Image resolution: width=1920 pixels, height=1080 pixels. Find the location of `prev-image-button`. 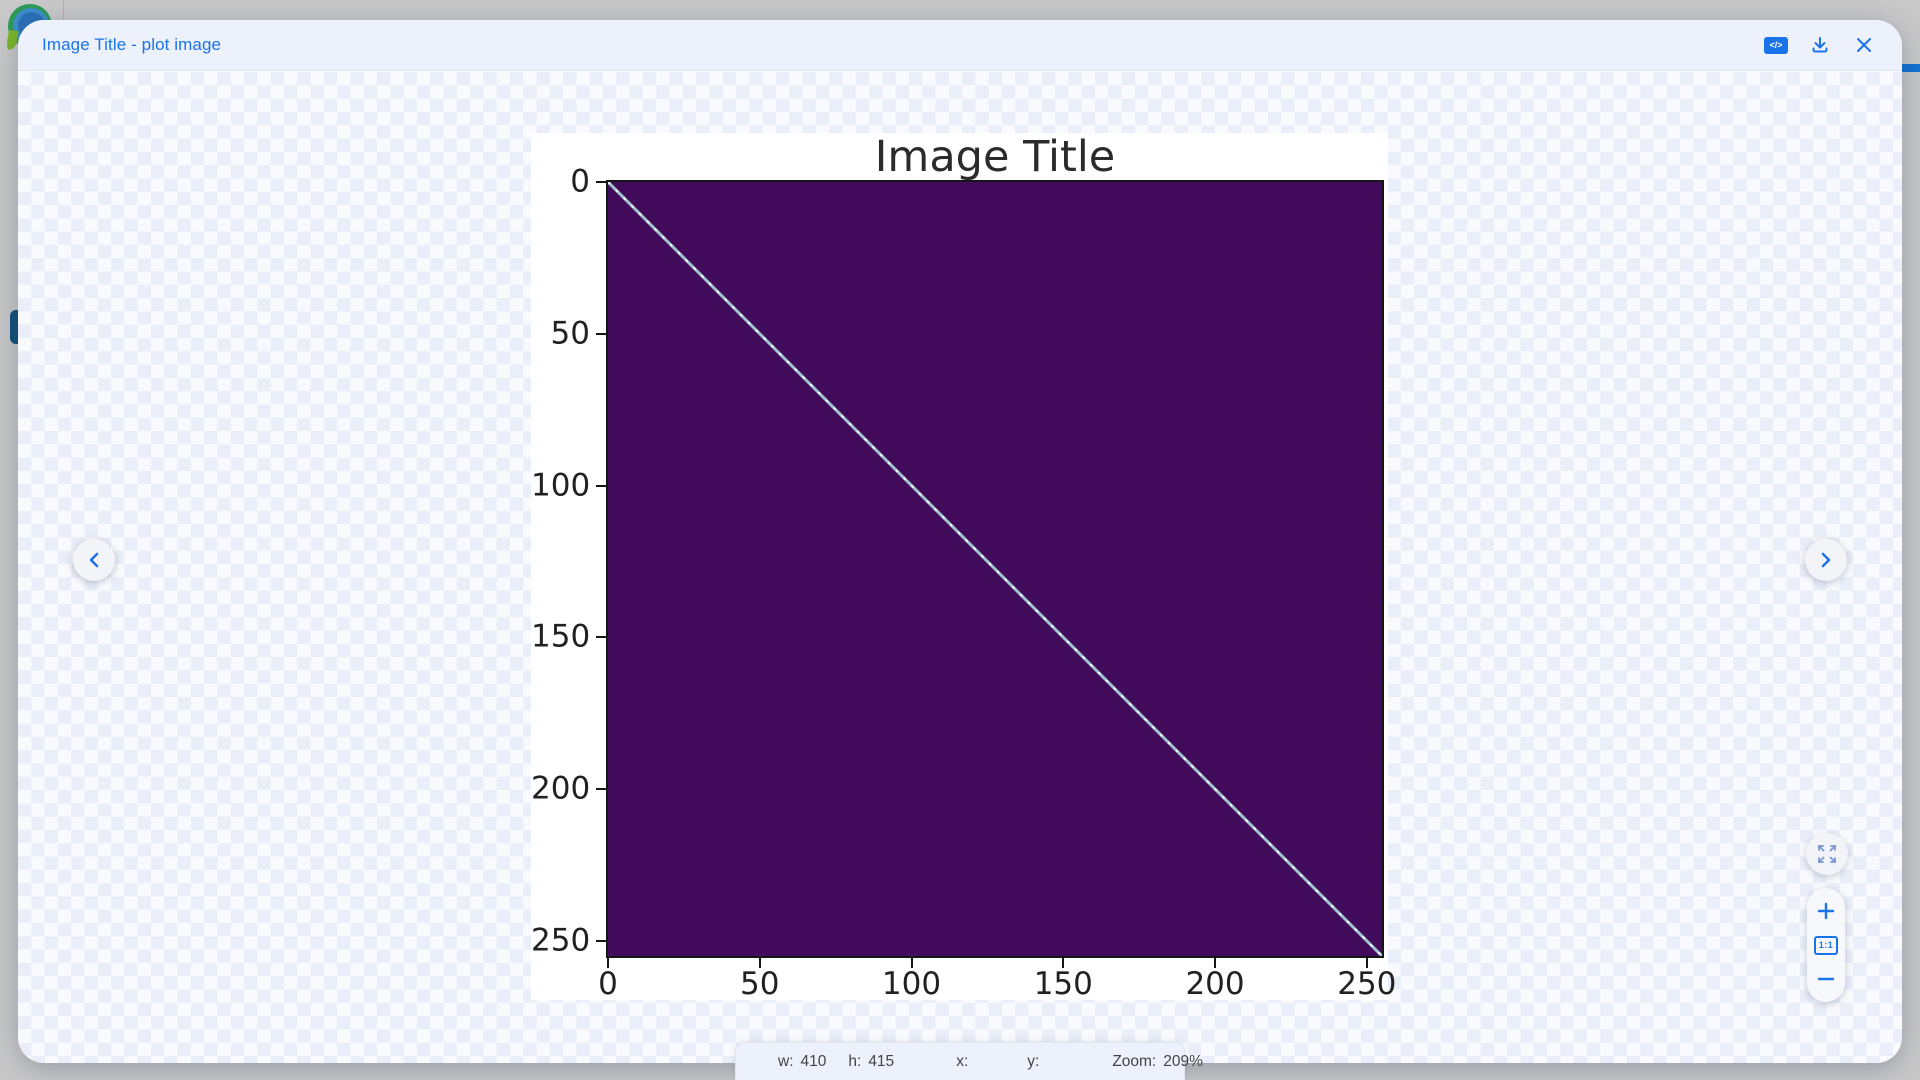

prev-image-button is located at coordinates (94, 560).